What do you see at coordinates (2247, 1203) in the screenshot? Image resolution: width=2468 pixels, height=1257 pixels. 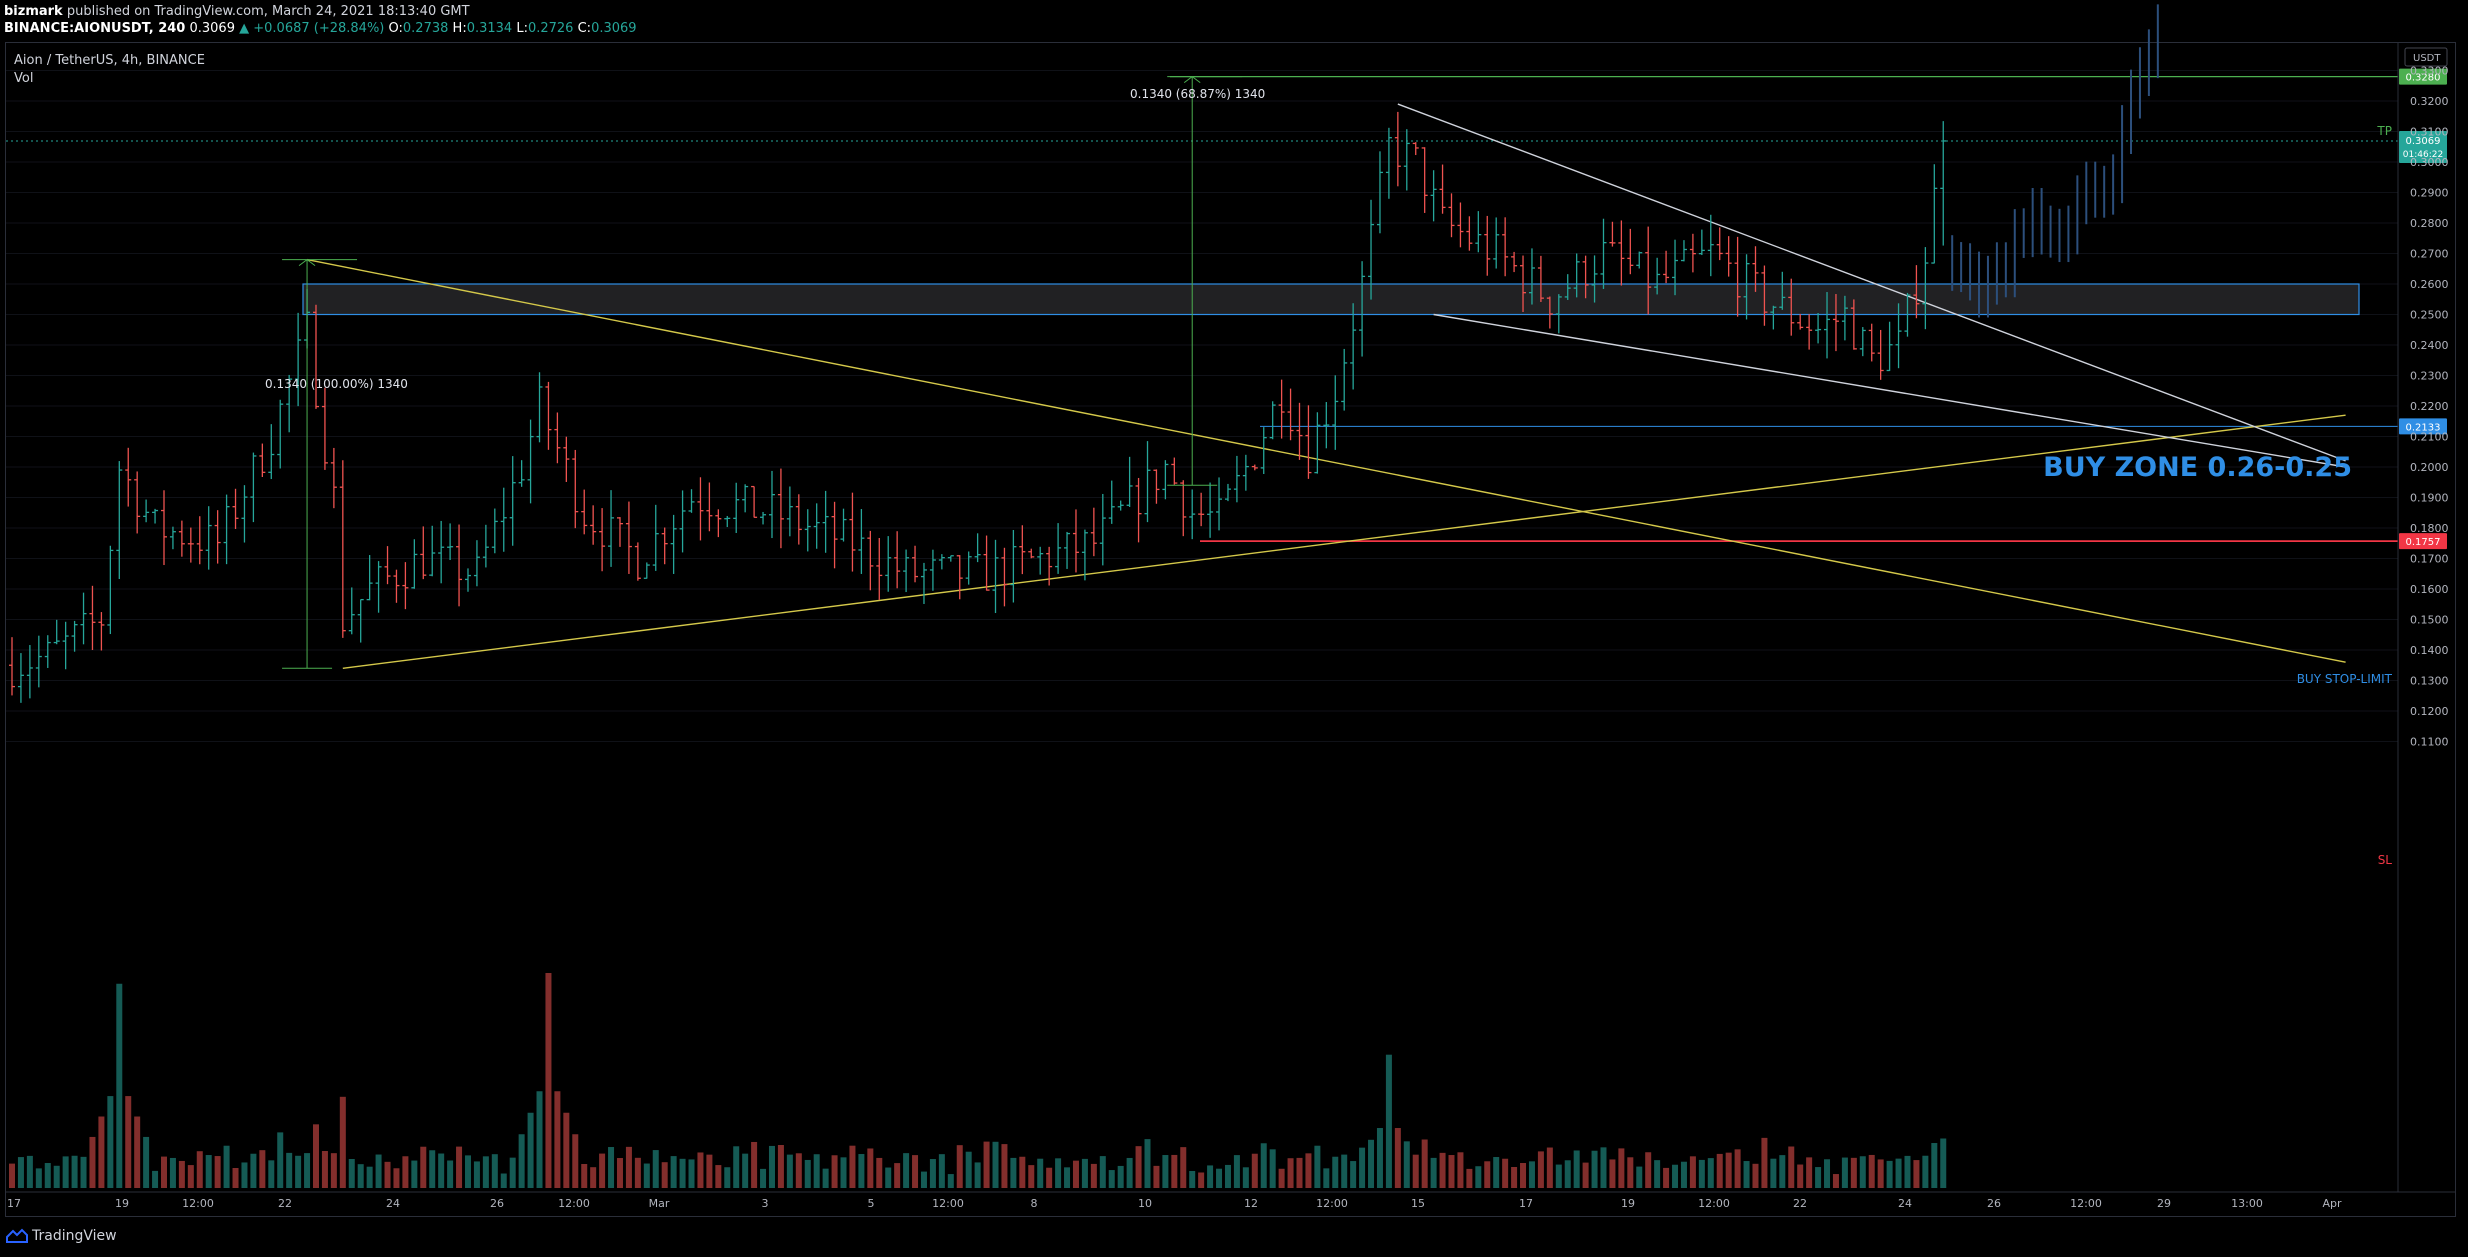 I see `time-tick: 13:00` at bounding box center [2247, 1203].